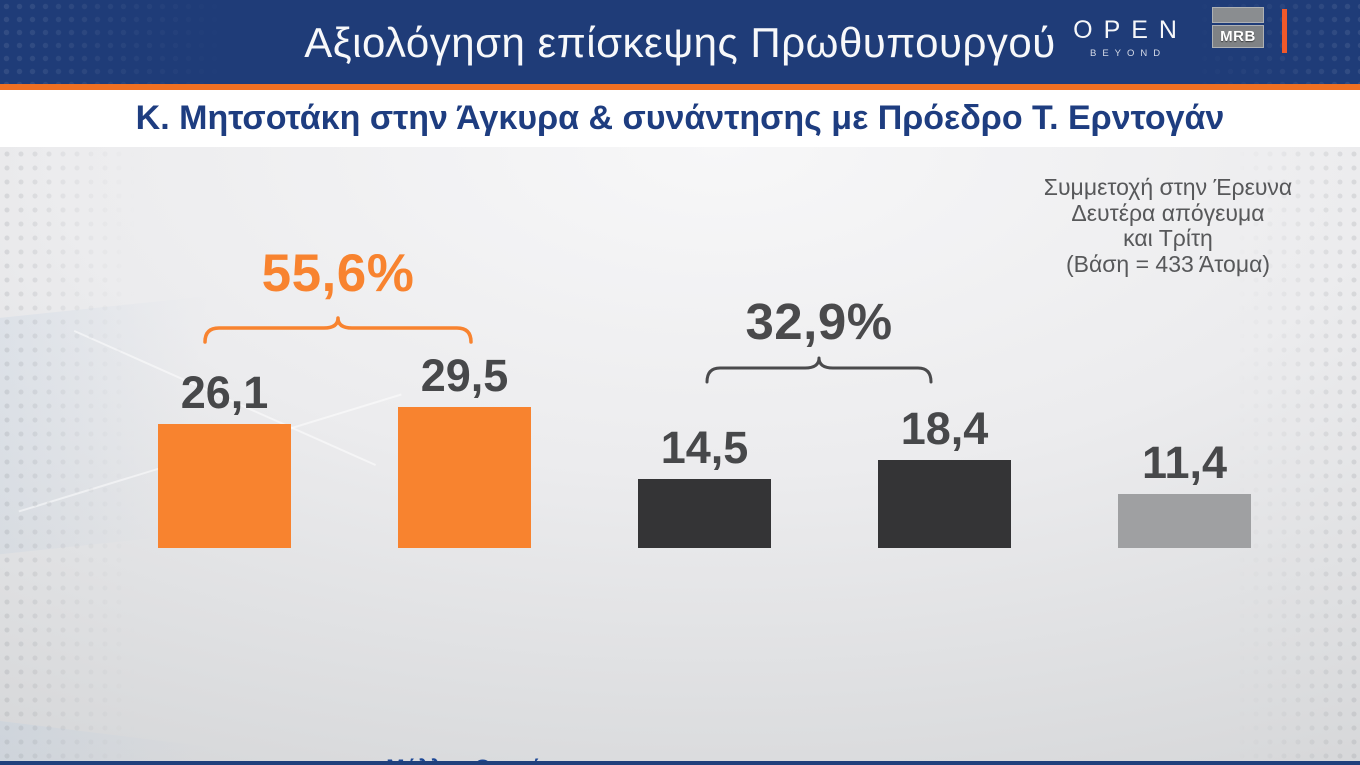 Image resolution: width=1360 pixels, height=765 pixels. I want to click on mrb-logo: MRB, so click(1238, 27).